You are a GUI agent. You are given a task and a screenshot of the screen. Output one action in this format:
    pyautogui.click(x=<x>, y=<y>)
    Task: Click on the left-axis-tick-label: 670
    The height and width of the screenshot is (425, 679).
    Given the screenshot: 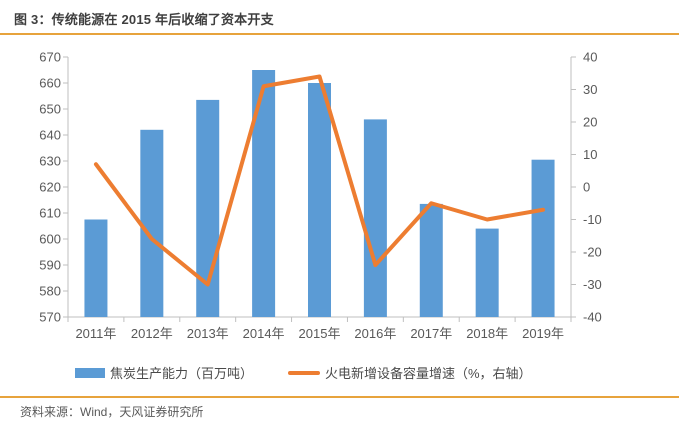 What is the action you would take?
    pyautogui.click(x=50, y=57)
    